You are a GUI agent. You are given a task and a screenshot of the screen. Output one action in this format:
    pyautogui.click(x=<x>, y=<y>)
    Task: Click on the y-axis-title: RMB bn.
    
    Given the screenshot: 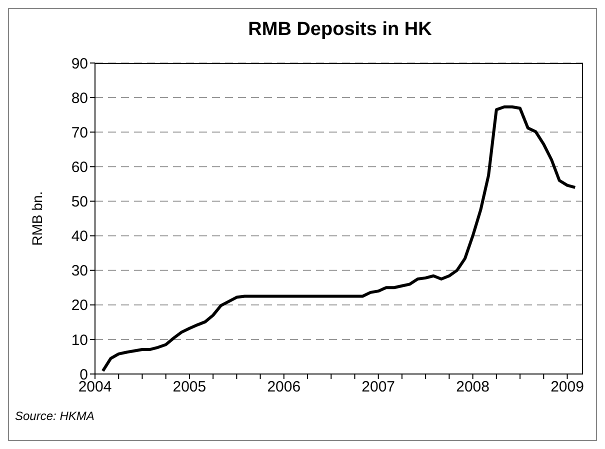 What is the action you would take?
    pyautogui.click(x=36, y=218)
    